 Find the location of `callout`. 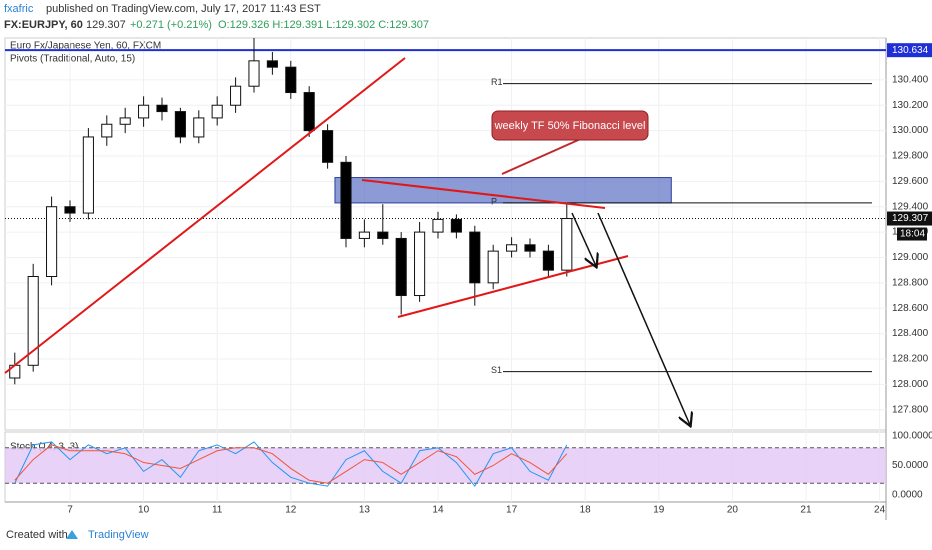

callout is located at coordinates (570, 125).